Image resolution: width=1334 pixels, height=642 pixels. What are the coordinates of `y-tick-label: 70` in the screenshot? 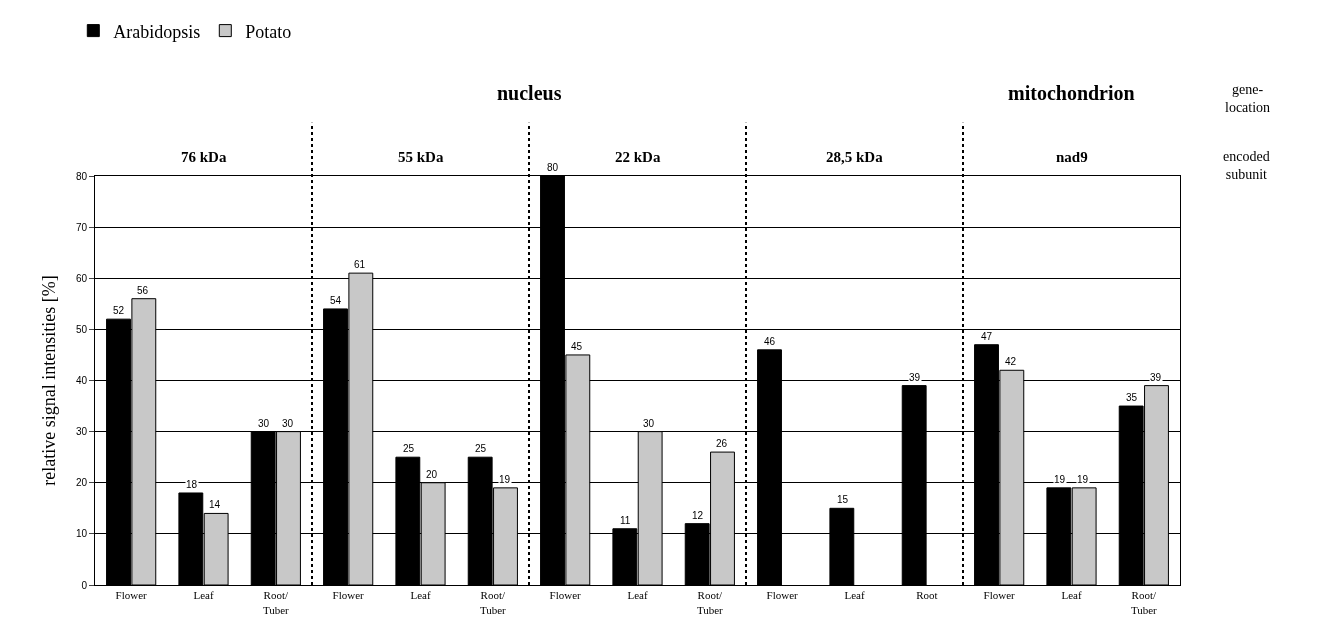 It's located at (81, 227).